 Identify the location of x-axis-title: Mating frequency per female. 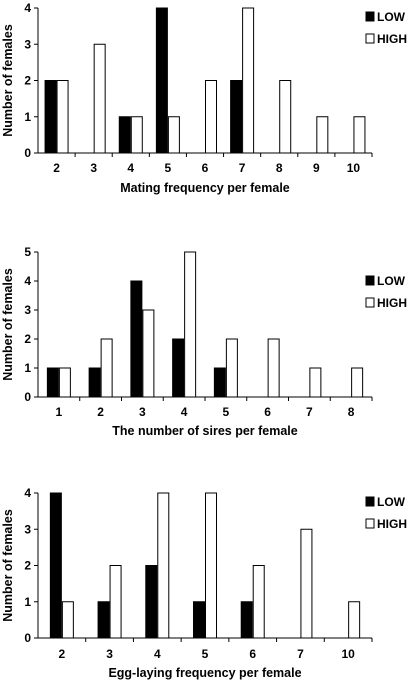
(205, 188).